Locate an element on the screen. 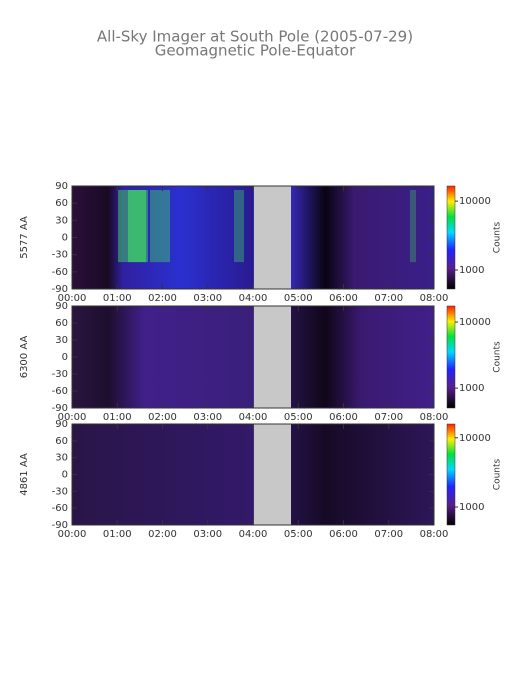  subtitle: Geomagnetic Pole-Equator is located at coordinates (255, 51).